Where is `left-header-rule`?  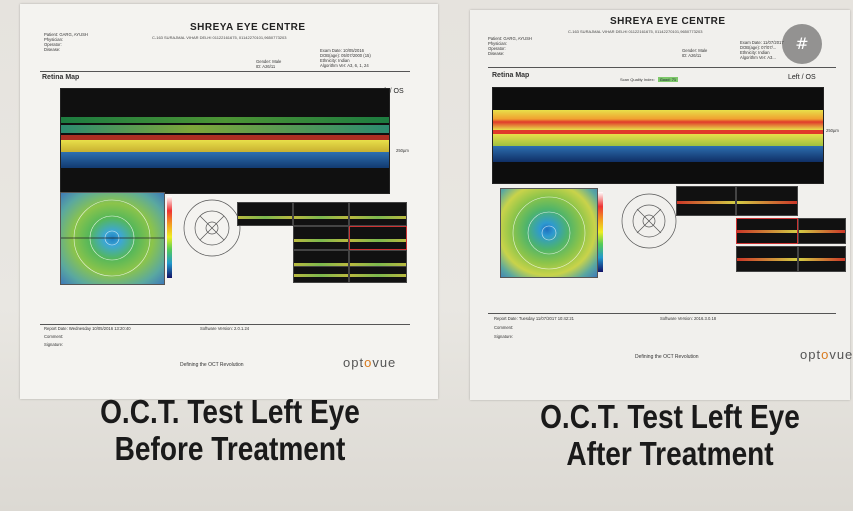 left-header-rule is located at coordinates (225, 71).